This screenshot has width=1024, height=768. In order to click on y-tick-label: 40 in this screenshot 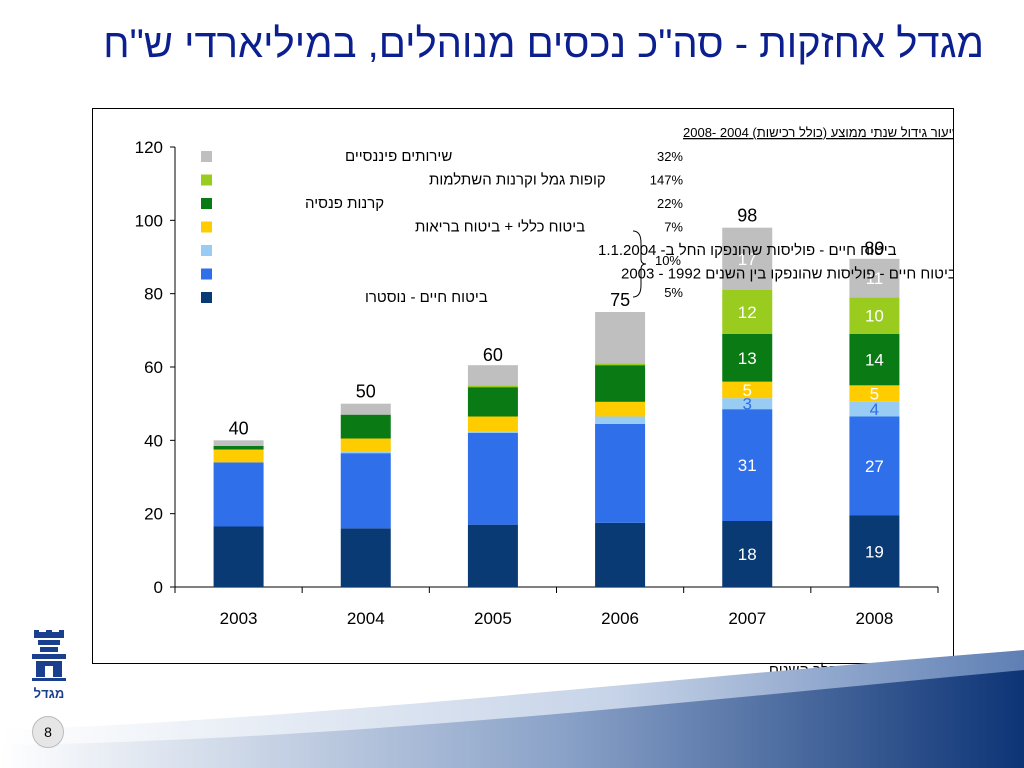, I will do `click(153, 440)`.